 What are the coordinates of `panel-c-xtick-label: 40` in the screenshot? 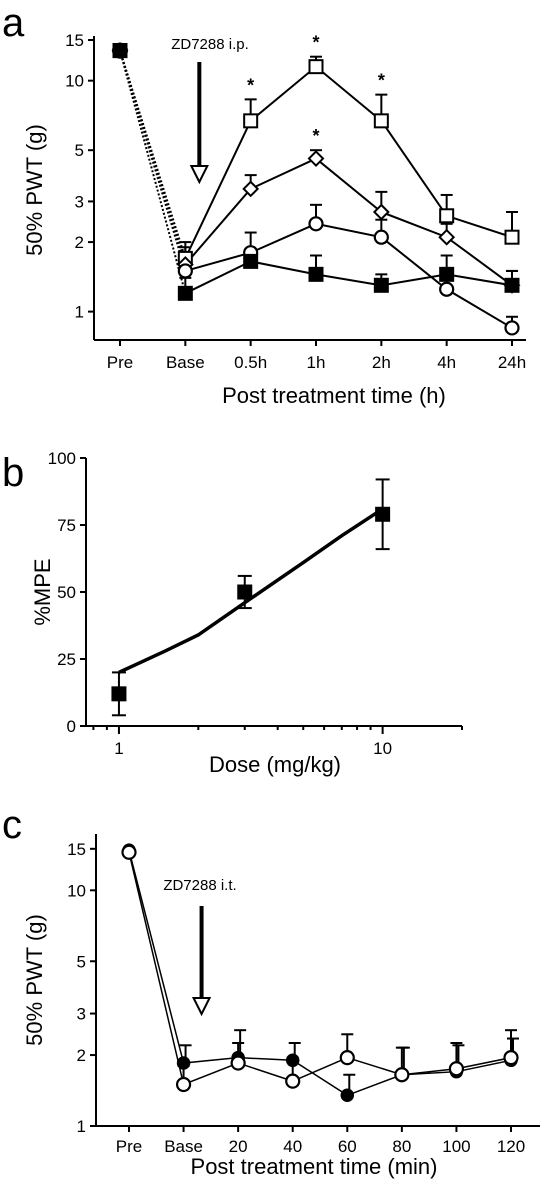 It's located at (292, 1146).